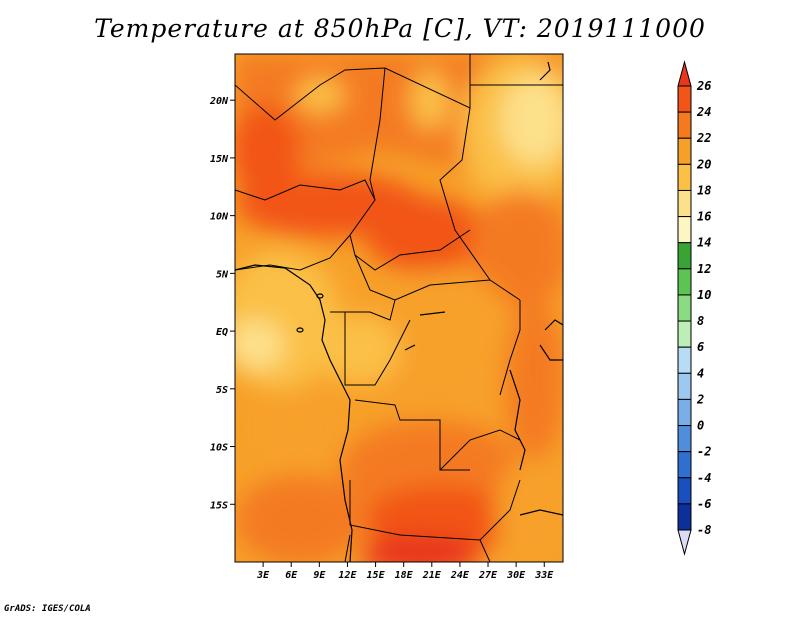 Image resolution: width=800 pixels, height=618 pixels. What do you see at coordinates (703, 86) in the screenshot?
I see `colorbar-label: 26` at bounding box center [703, 86].